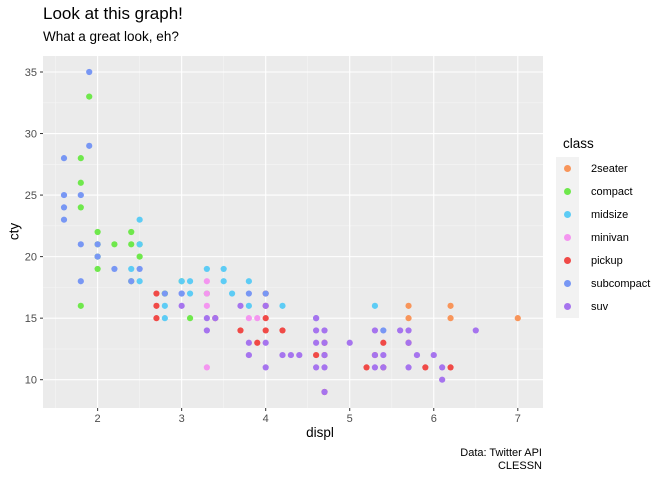 The width and height of the screenshot is (672, 480). Describe the element at coordinates (34, 227) in the screenshot. I see `y-axis-ticks: 10 15 20 25 30 35` at that location.